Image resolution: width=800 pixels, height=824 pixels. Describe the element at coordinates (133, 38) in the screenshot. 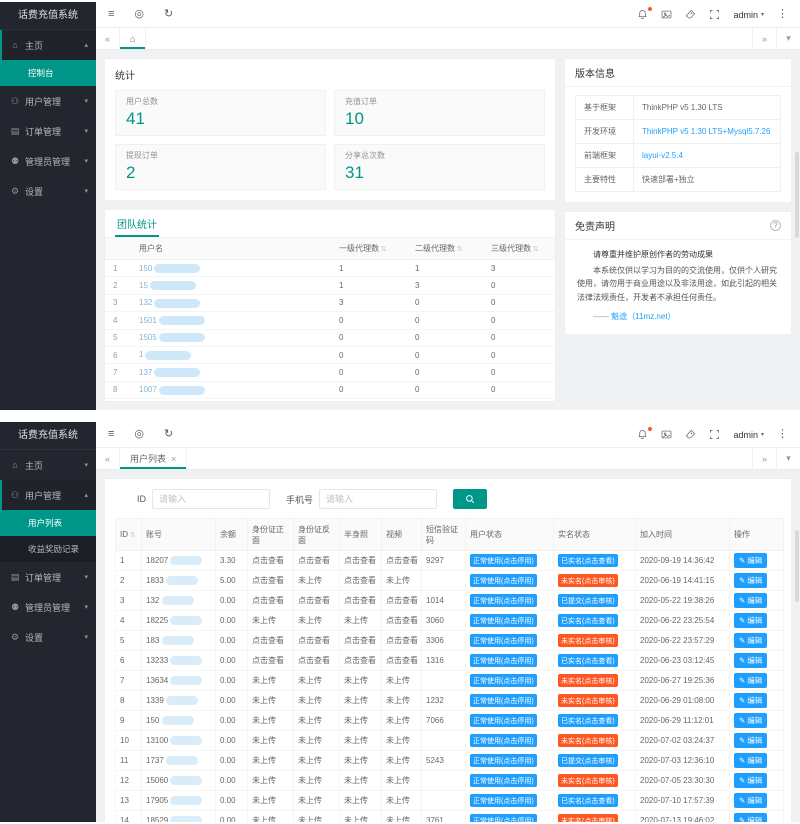

I see `tab-home: ⌂` at that location.